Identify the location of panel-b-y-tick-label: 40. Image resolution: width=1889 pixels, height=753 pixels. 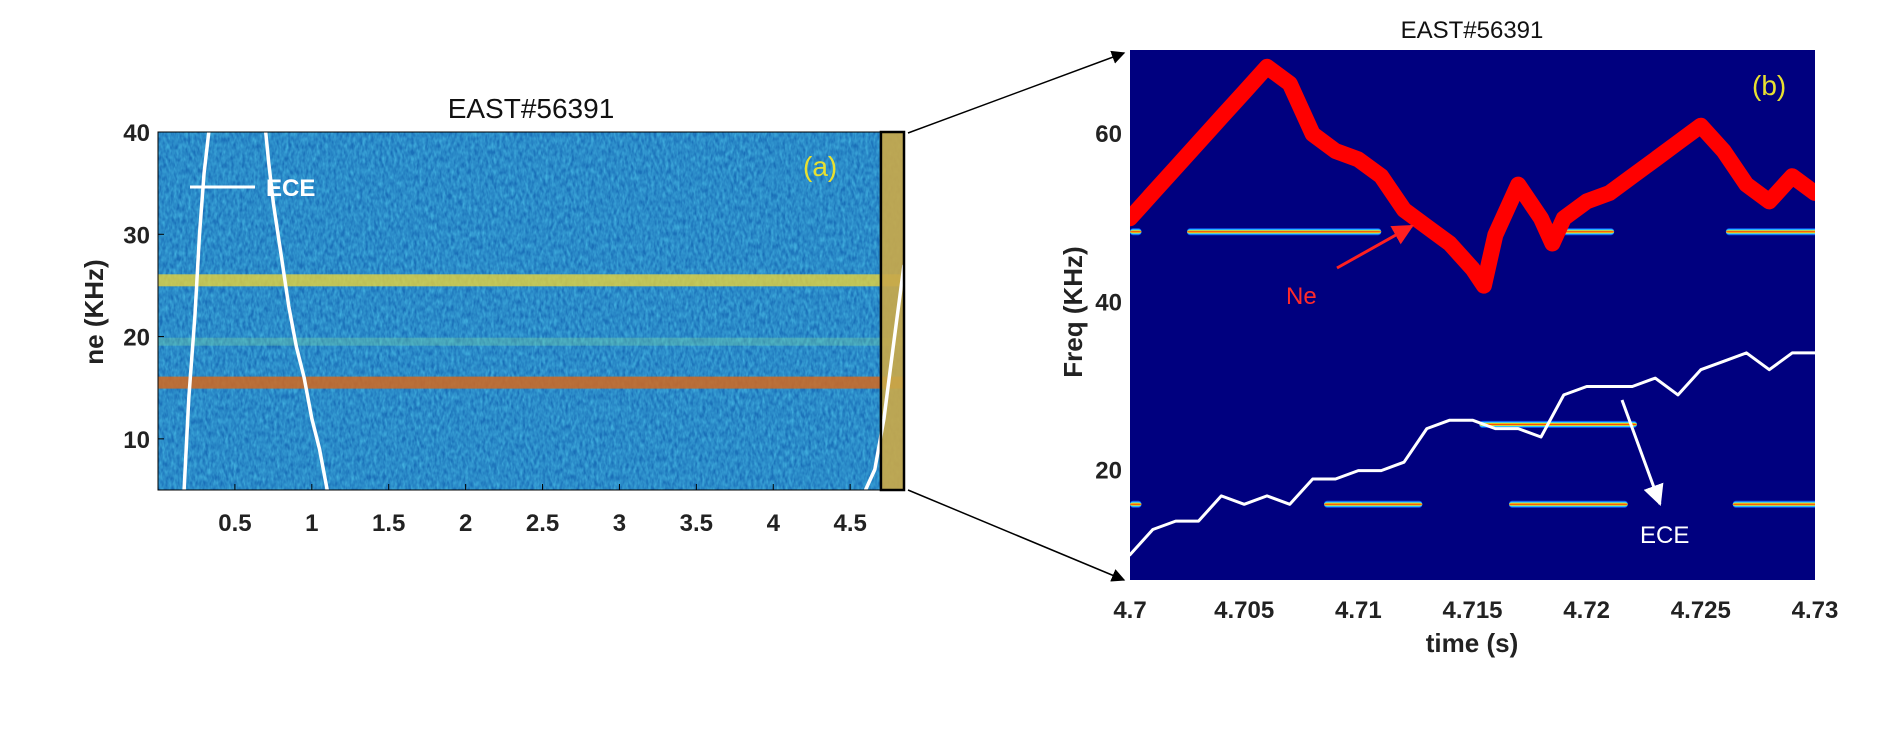
(1108, 302).